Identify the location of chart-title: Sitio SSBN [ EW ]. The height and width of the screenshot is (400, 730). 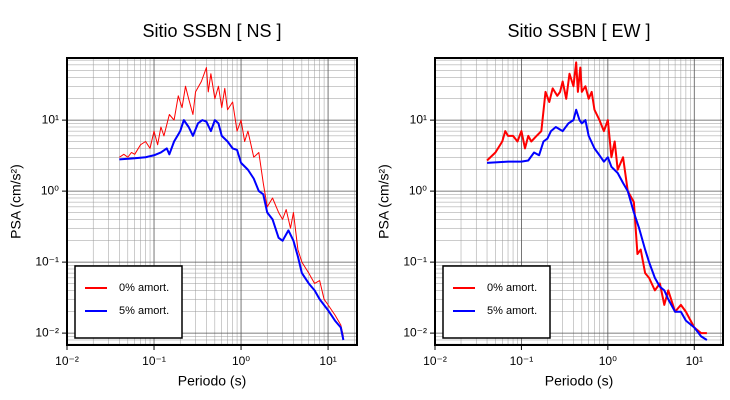
(578, 31).